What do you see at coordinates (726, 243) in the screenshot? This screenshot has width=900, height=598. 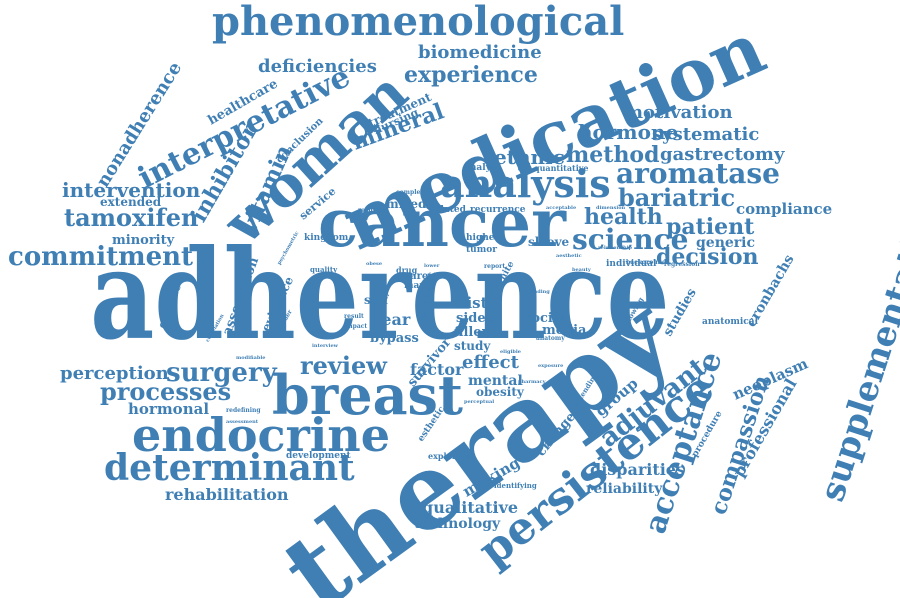 I see `word-generic: generic` at bounding box center [726, 243].